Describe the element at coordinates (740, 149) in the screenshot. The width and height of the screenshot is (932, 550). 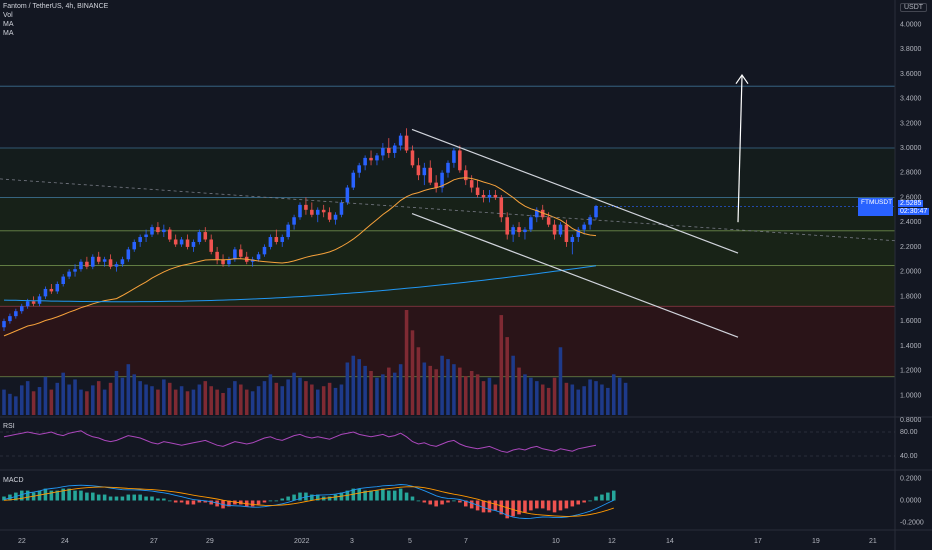
I see `target-arrow-shaft` at that location.